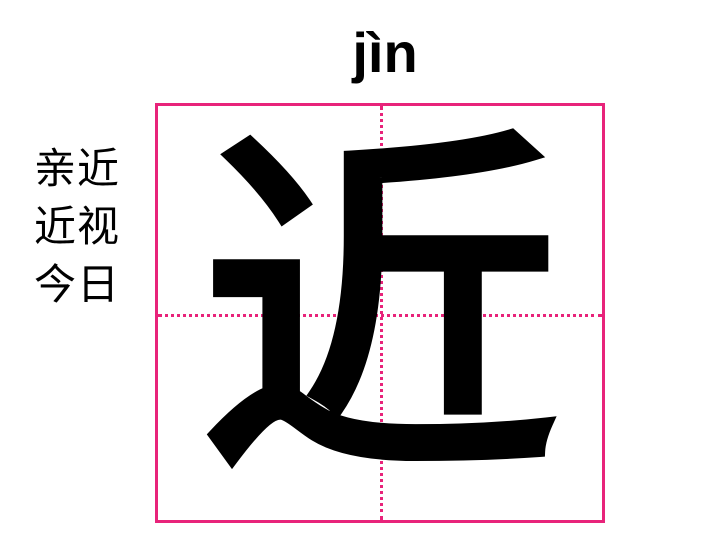  What do you see at coordinates (385, 52) in the screenshot?
I see `pinyin-label: jìn` at bounding box center [385, 52].